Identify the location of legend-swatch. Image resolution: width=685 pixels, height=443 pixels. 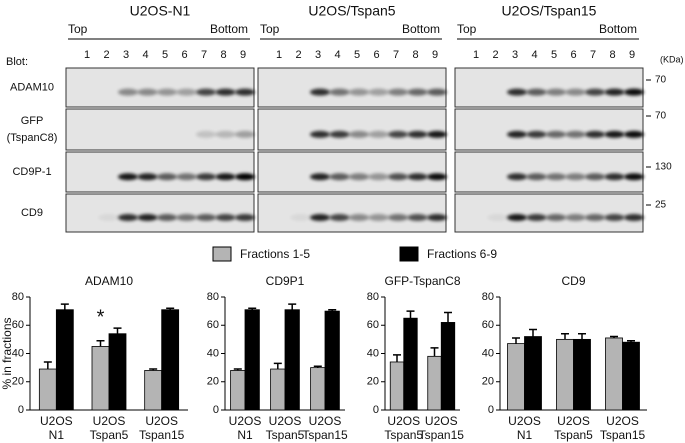
(409, 254).